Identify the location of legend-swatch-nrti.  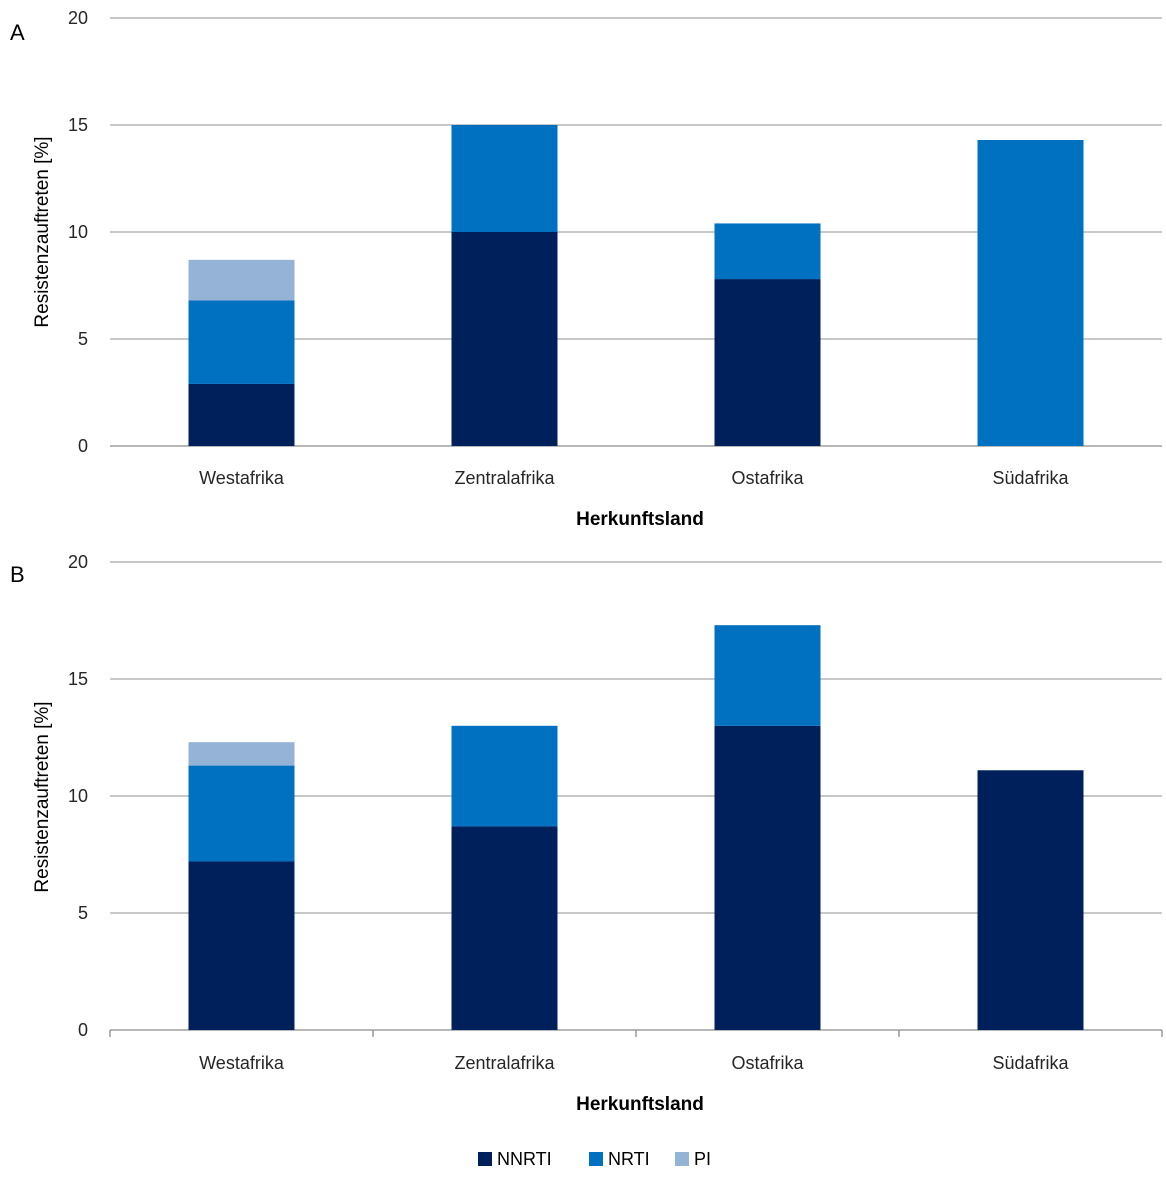
(596, 1159).